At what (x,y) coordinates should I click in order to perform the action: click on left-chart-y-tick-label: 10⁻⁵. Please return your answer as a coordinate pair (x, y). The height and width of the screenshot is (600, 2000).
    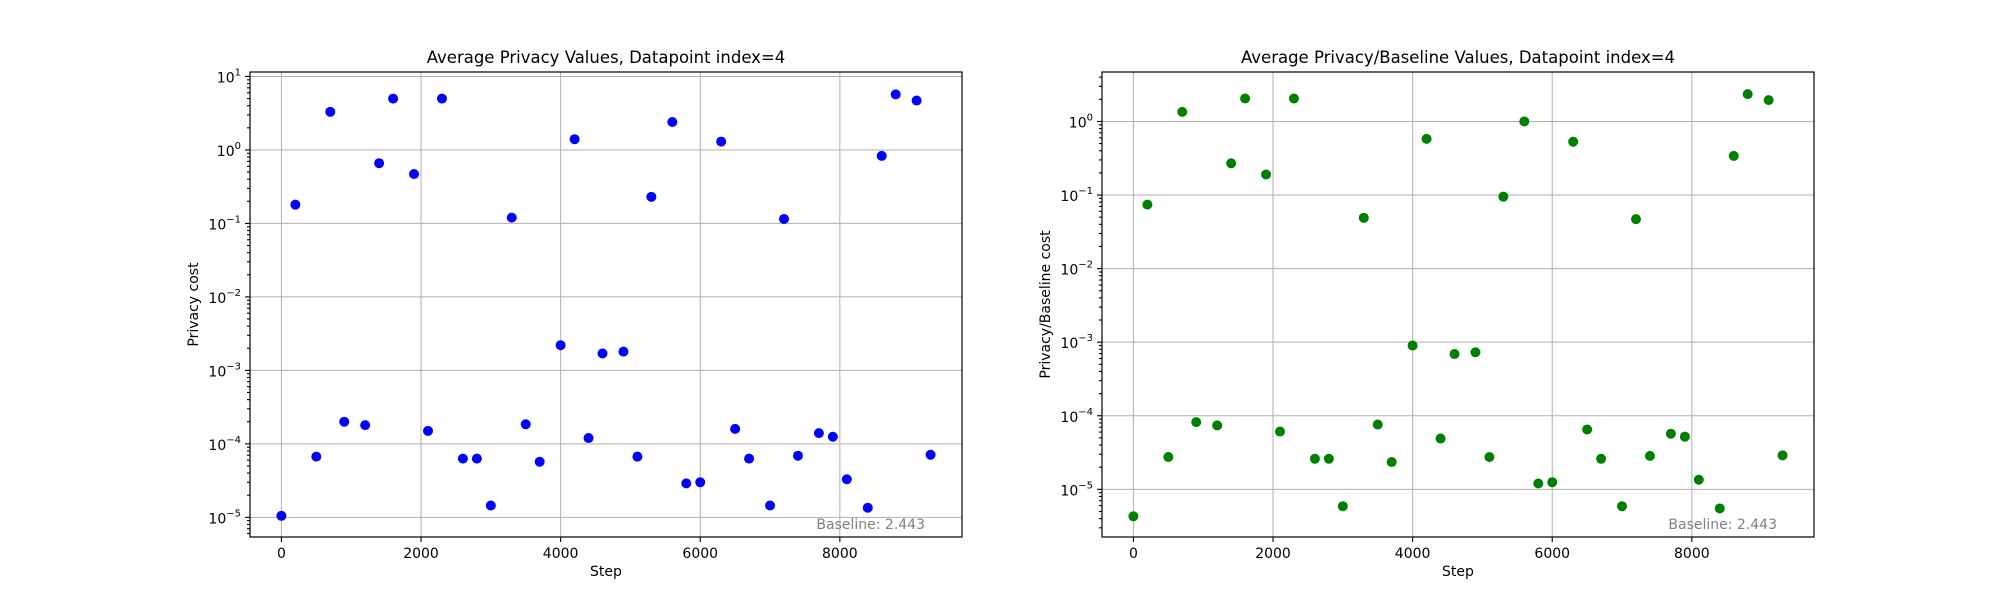
    Looking at the image, I should click on (224, 517).